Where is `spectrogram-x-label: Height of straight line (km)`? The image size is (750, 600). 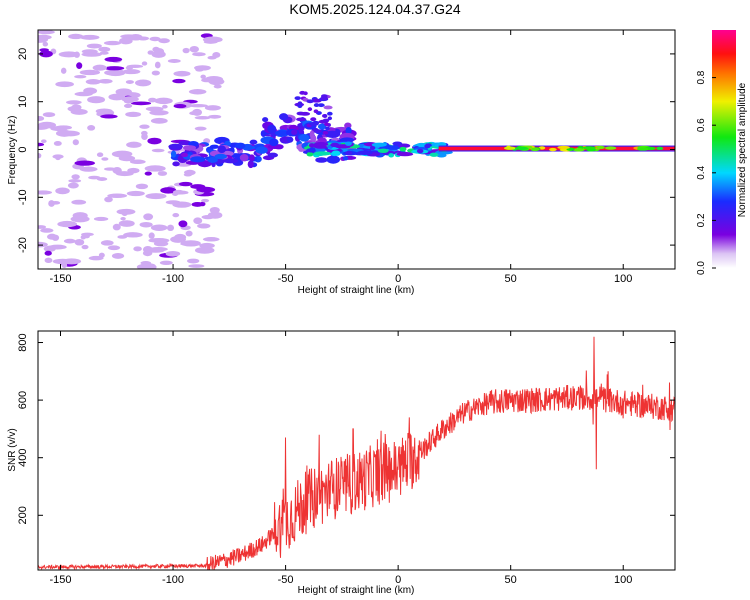
spectrogram-x-label: Height of straight line (km) is located at coordinates (356, 290).